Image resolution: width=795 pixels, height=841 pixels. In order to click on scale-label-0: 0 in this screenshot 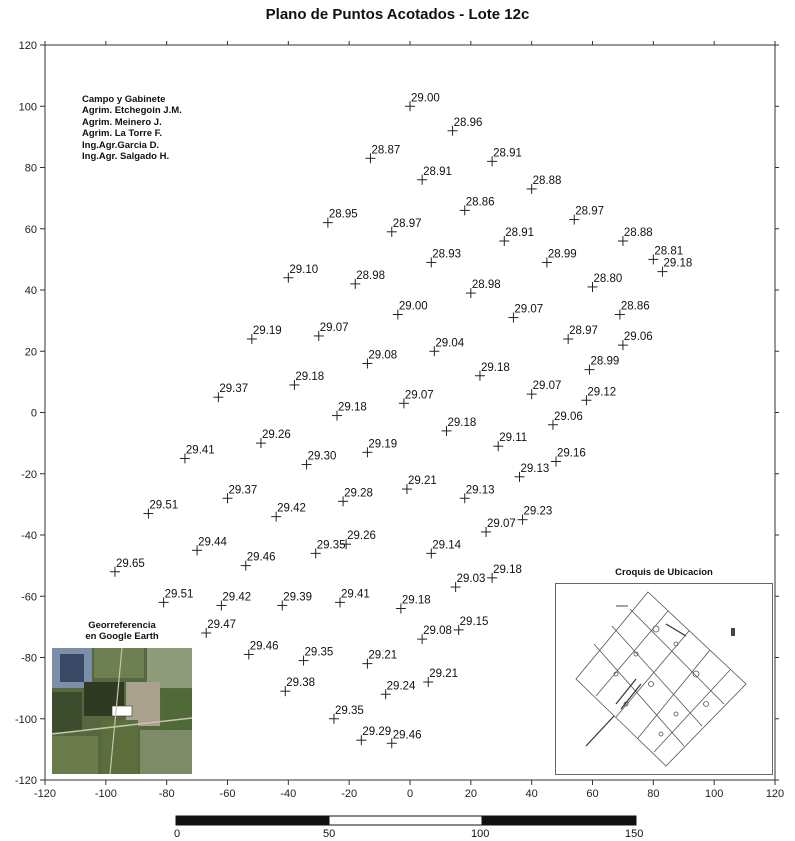, I will do `click(177, 834)`.